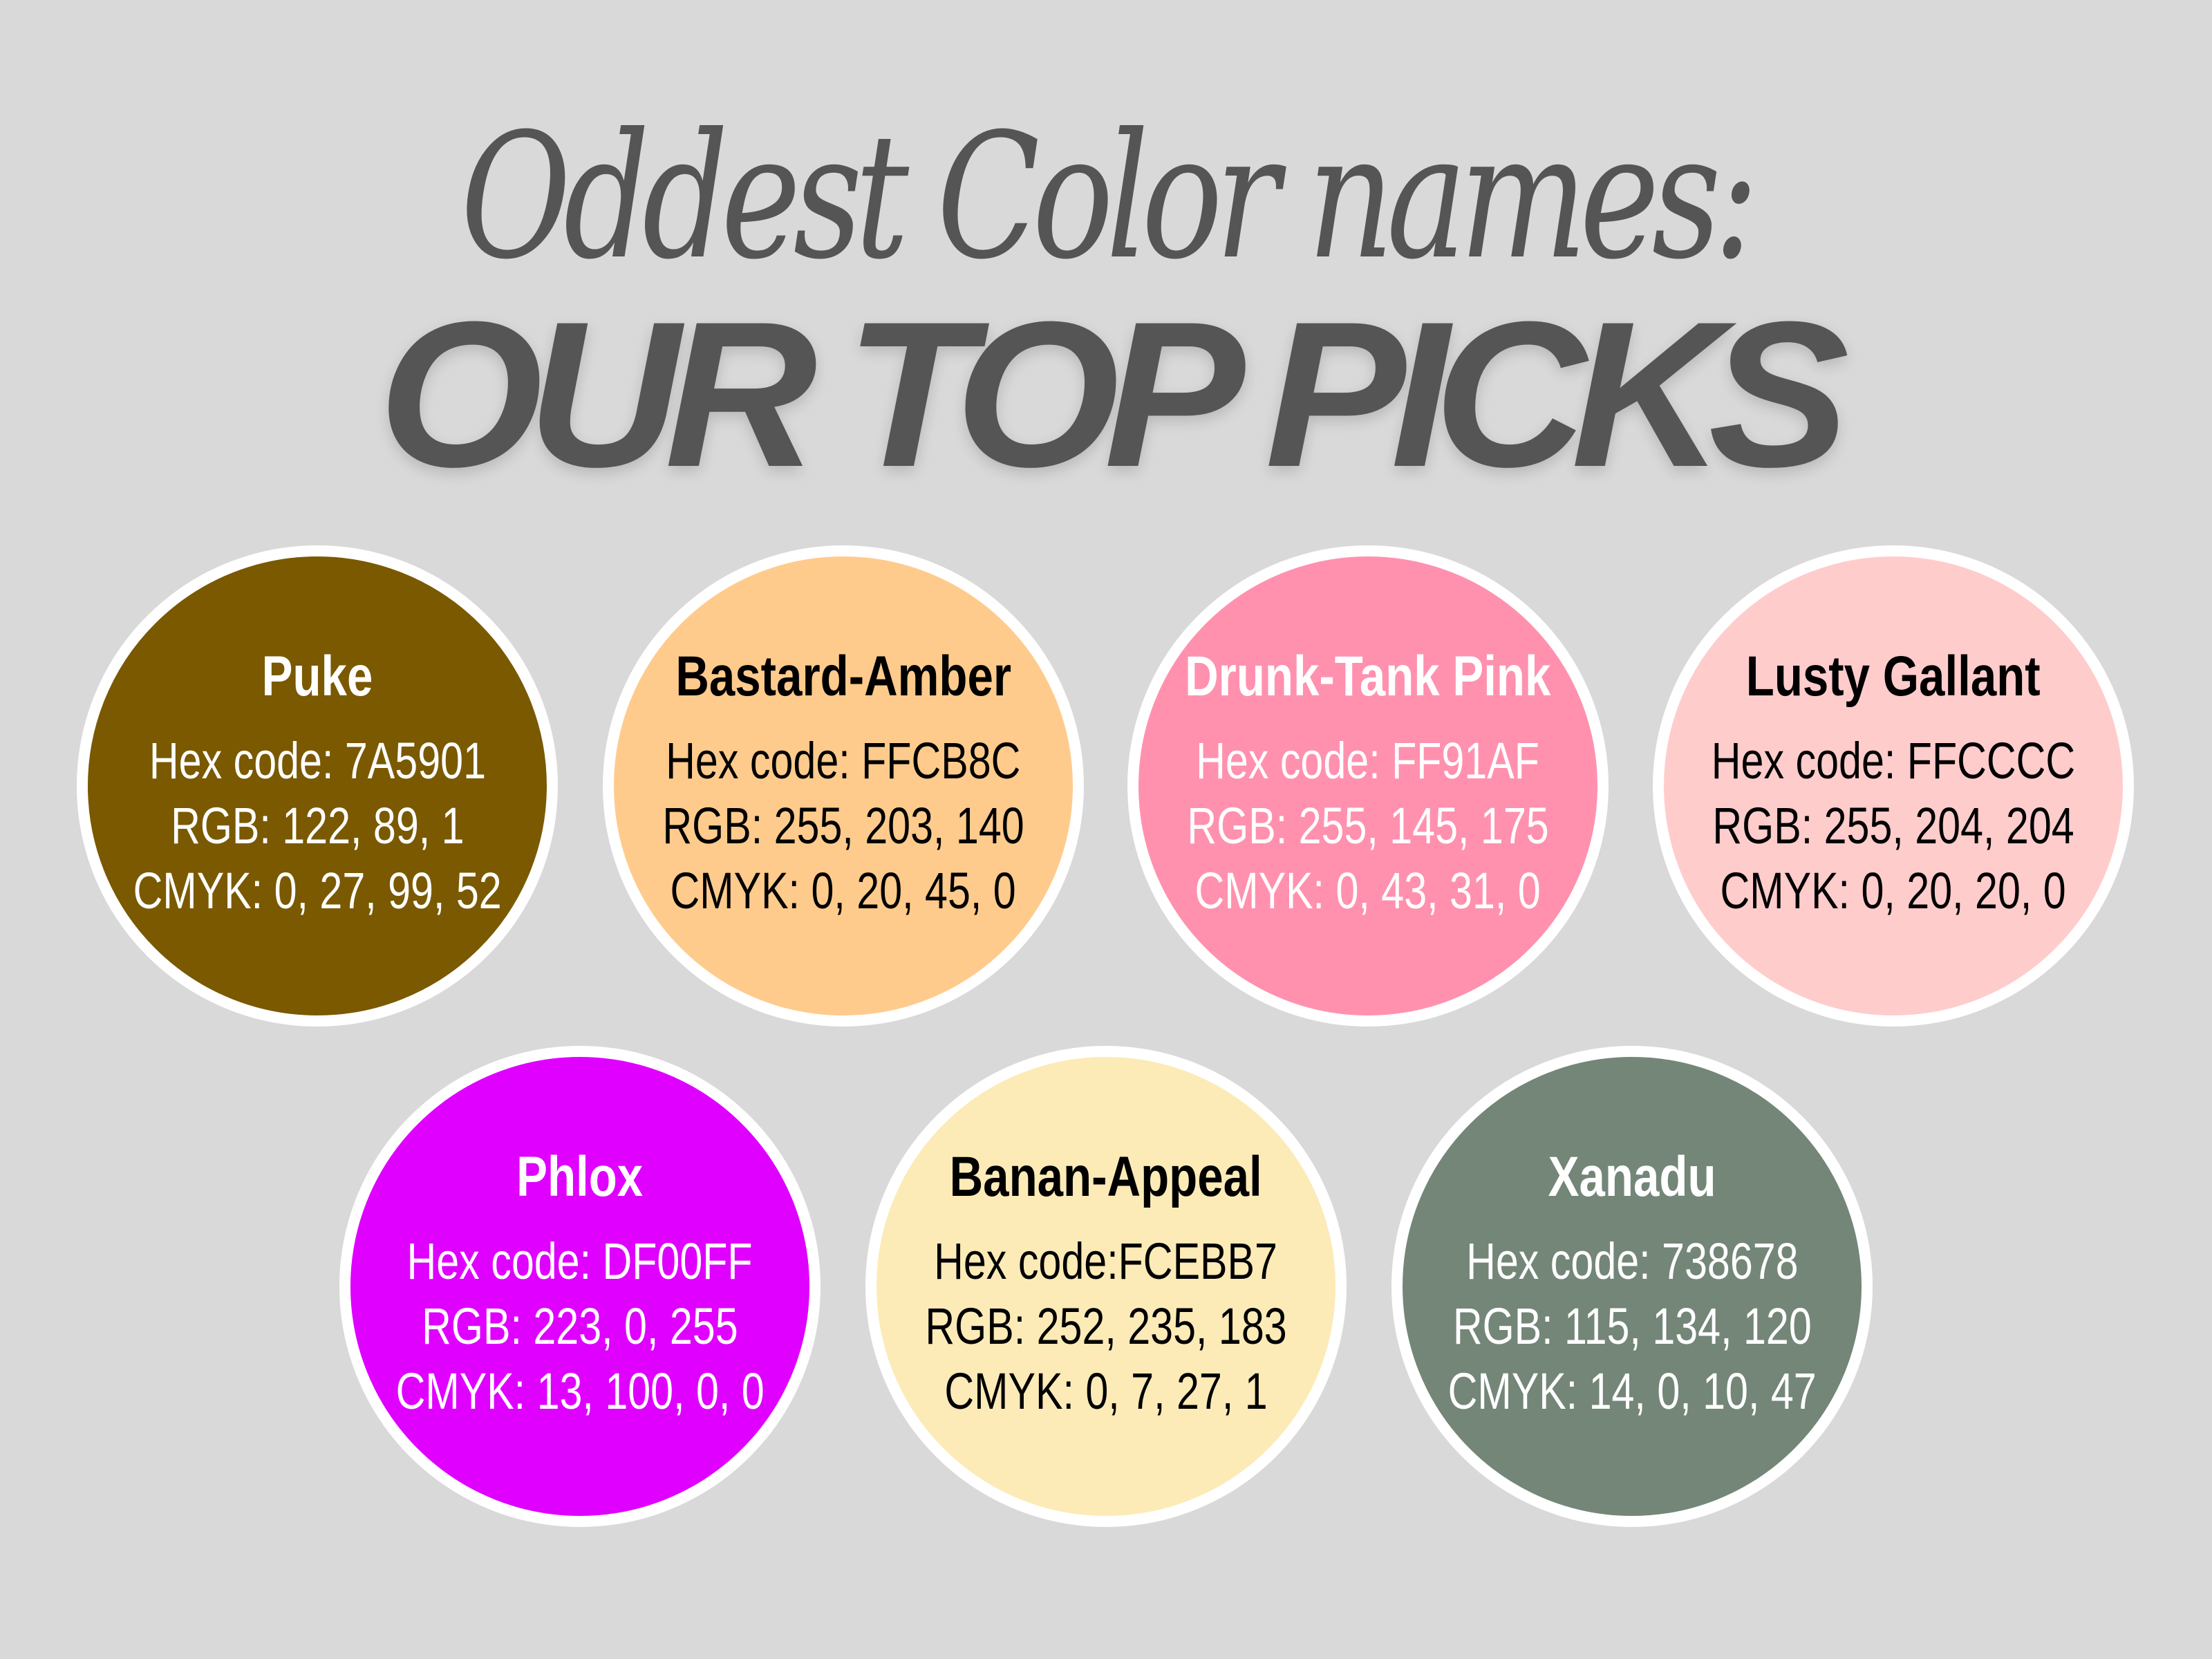 This screenshot has height=1659, width=2212. I want to click on hex-code: Hex code:FCEBB7, so click(1106, 1261).